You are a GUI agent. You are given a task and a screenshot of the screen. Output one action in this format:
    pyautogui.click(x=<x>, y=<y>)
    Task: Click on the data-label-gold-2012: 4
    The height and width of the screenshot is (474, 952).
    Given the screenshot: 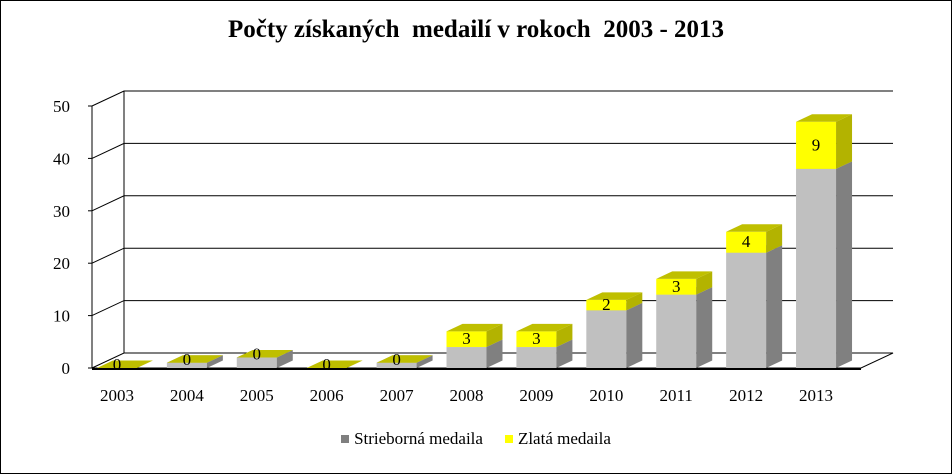 What is the action you would take?
    pyautogui.click(x=746, y=241)
    